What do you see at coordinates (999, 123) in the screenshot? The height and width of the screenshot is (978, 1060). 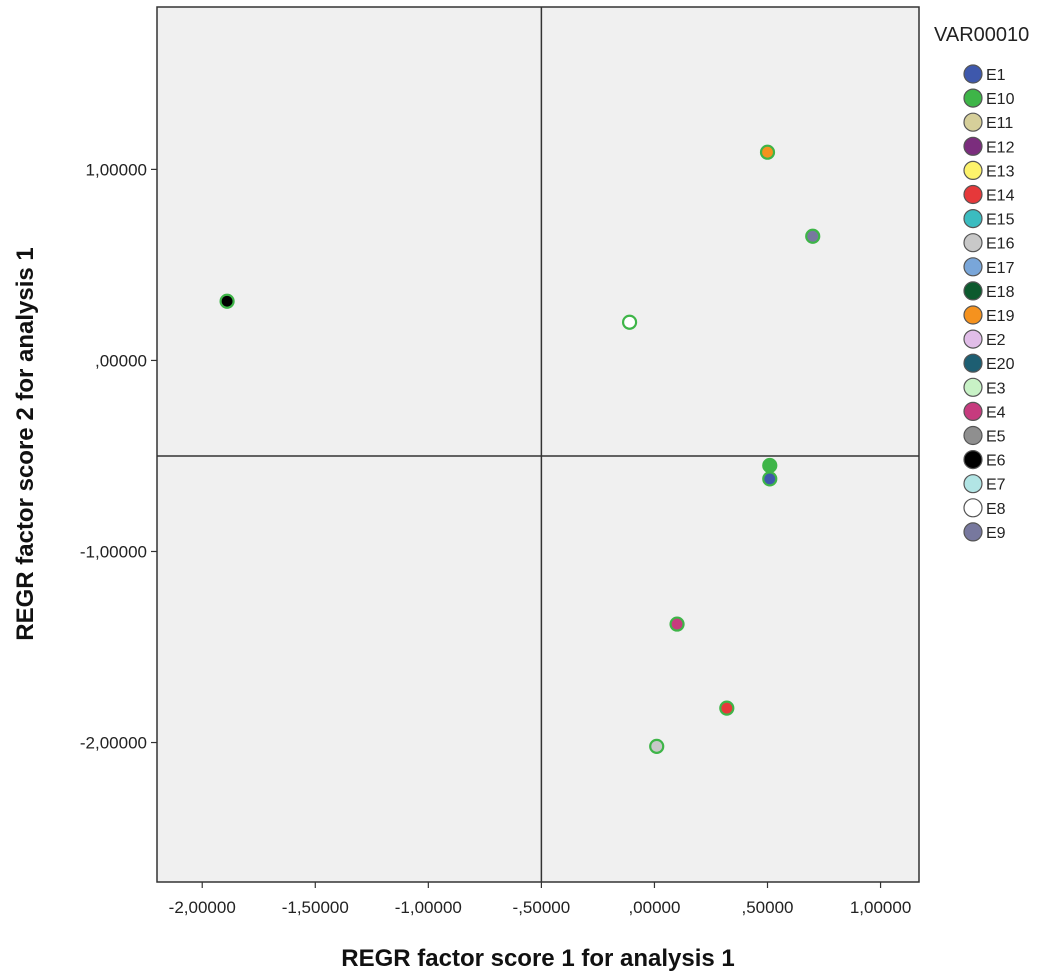 I see `legend-label: E11` at bounding box center [999, 123].